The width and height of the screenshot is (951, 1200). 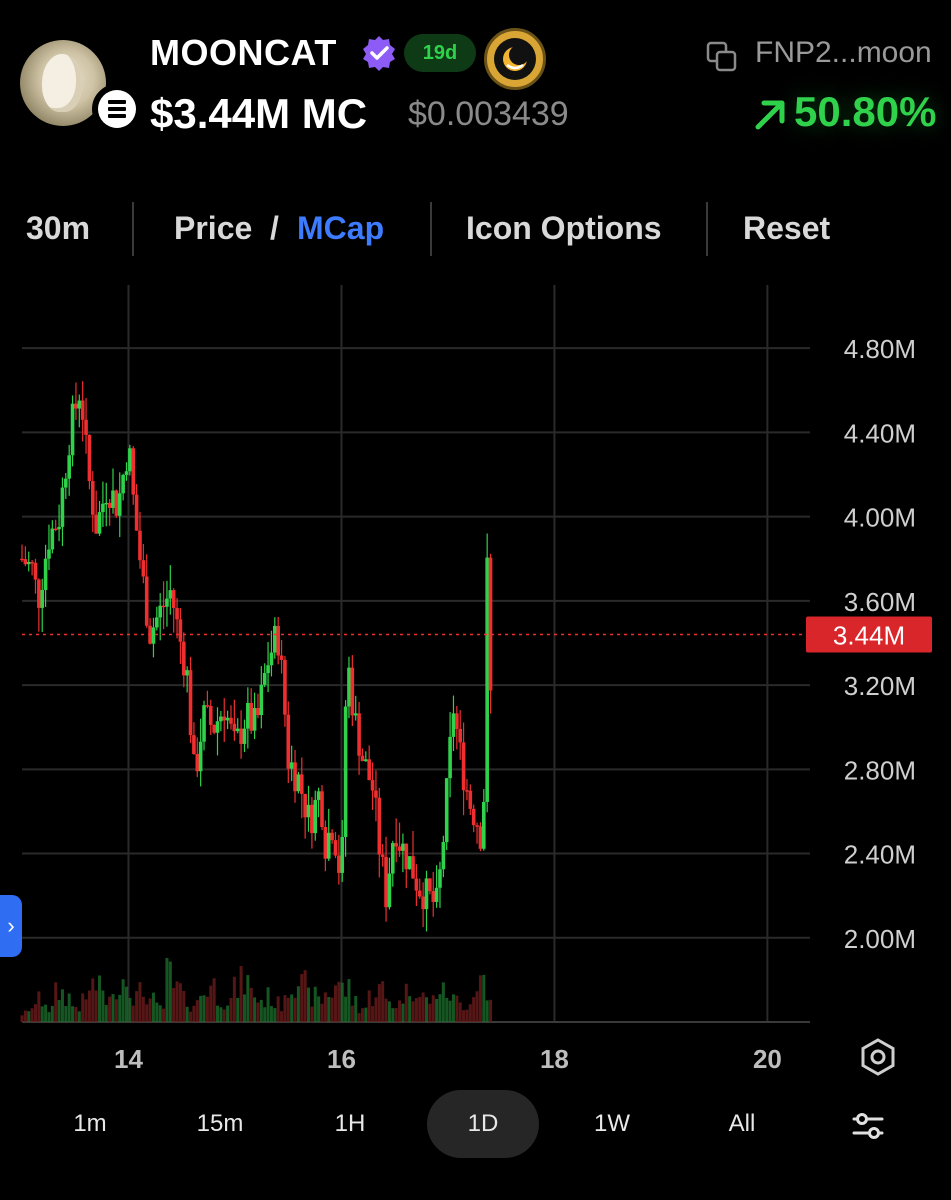 I want to click on timeframe-bar: 1m 15m 1H 1D 1W All, so click(x=475, y=1125).